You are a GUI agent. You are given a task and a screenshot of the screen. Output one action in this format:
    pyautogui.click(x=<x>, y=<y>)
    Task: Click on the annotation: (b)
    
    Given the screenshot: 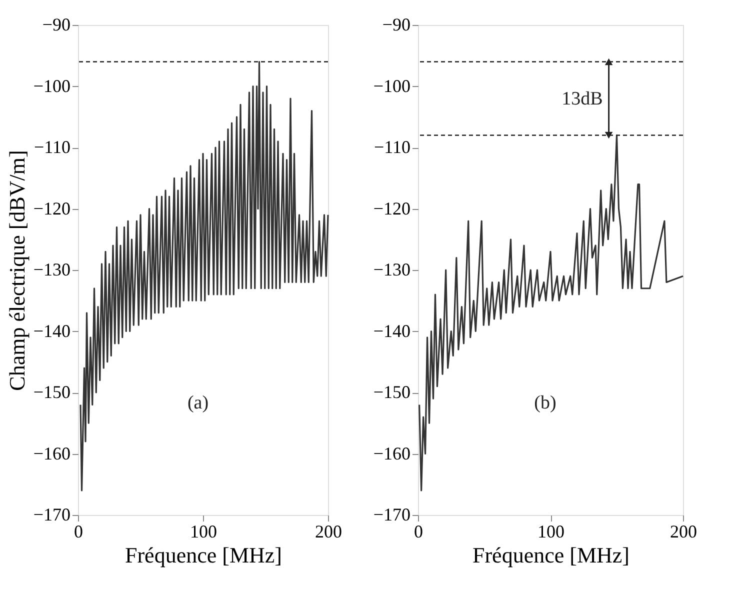 What is the action you would take?
    pyautogui.click(x=545, y=403)
    